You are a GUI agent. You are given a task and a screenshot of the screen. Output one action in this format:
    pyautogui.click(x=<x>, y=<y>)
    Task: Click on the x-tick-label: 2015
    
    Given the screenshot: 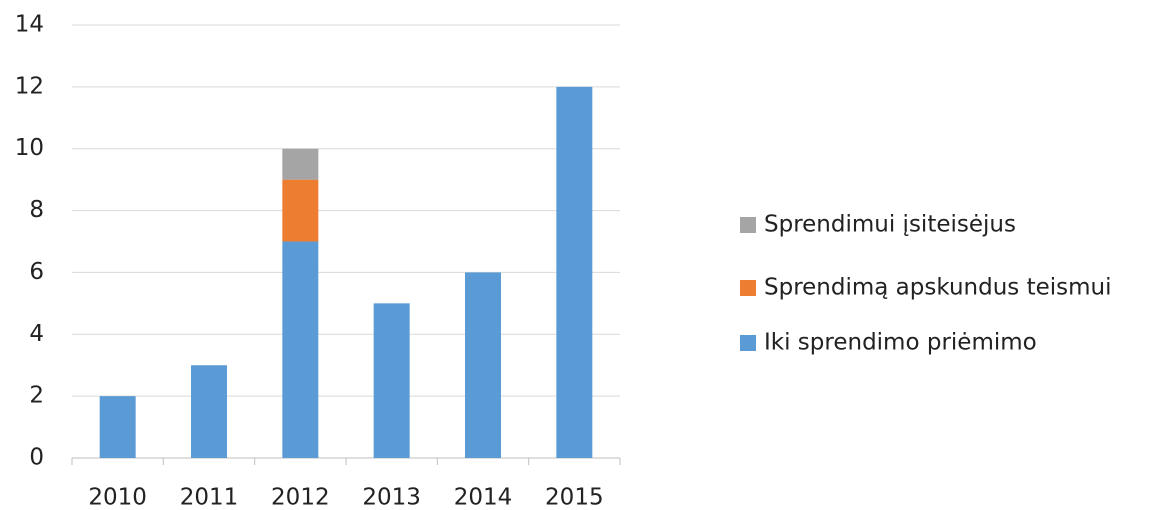 What is the action you would take?
    pyautogui.click(x=574, y=497)
    